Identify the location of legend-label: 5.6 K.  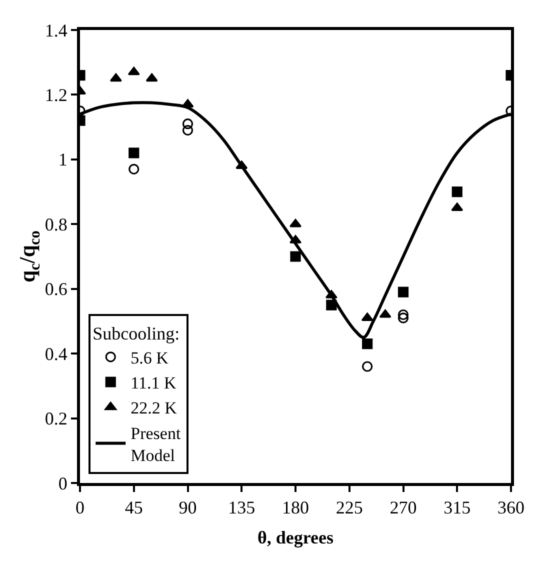
(150, 358).